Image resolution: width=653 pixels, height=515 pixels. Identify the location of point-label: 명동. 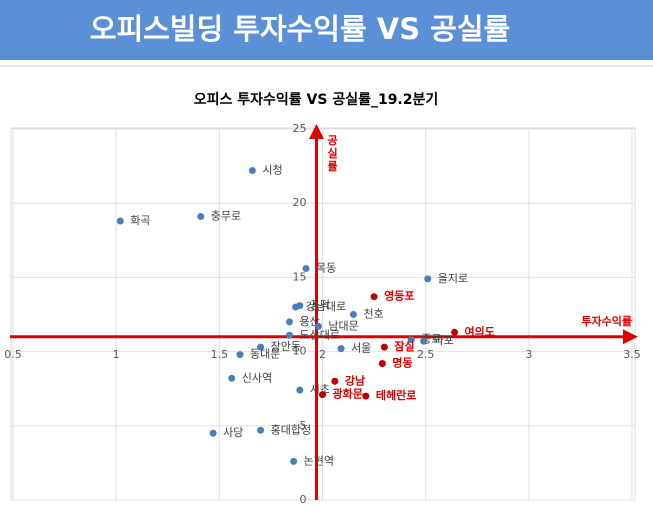
(402, 362).